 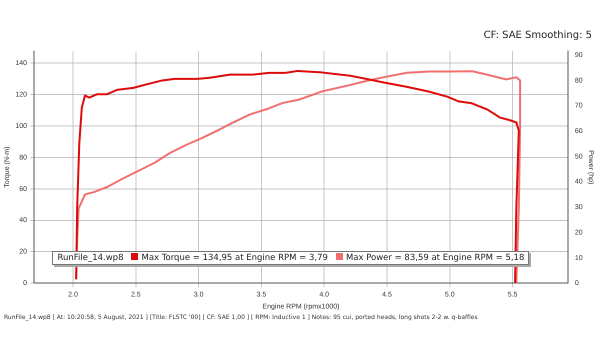 I want to click on legend-title: RunFile_14.wp8, so click(x=90, y=258).